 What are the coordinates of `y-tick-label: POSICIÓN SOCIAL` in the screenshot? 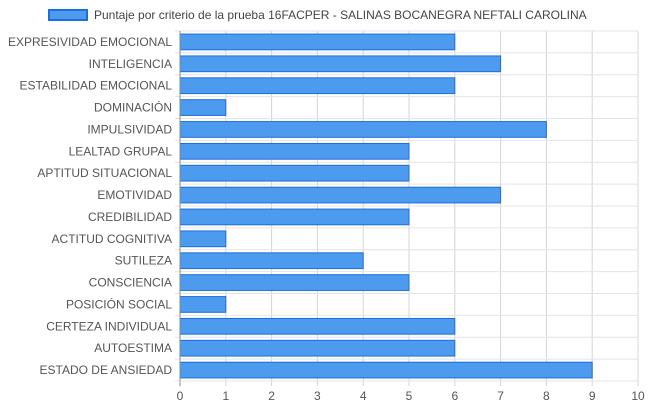 It's located at (119, 303).